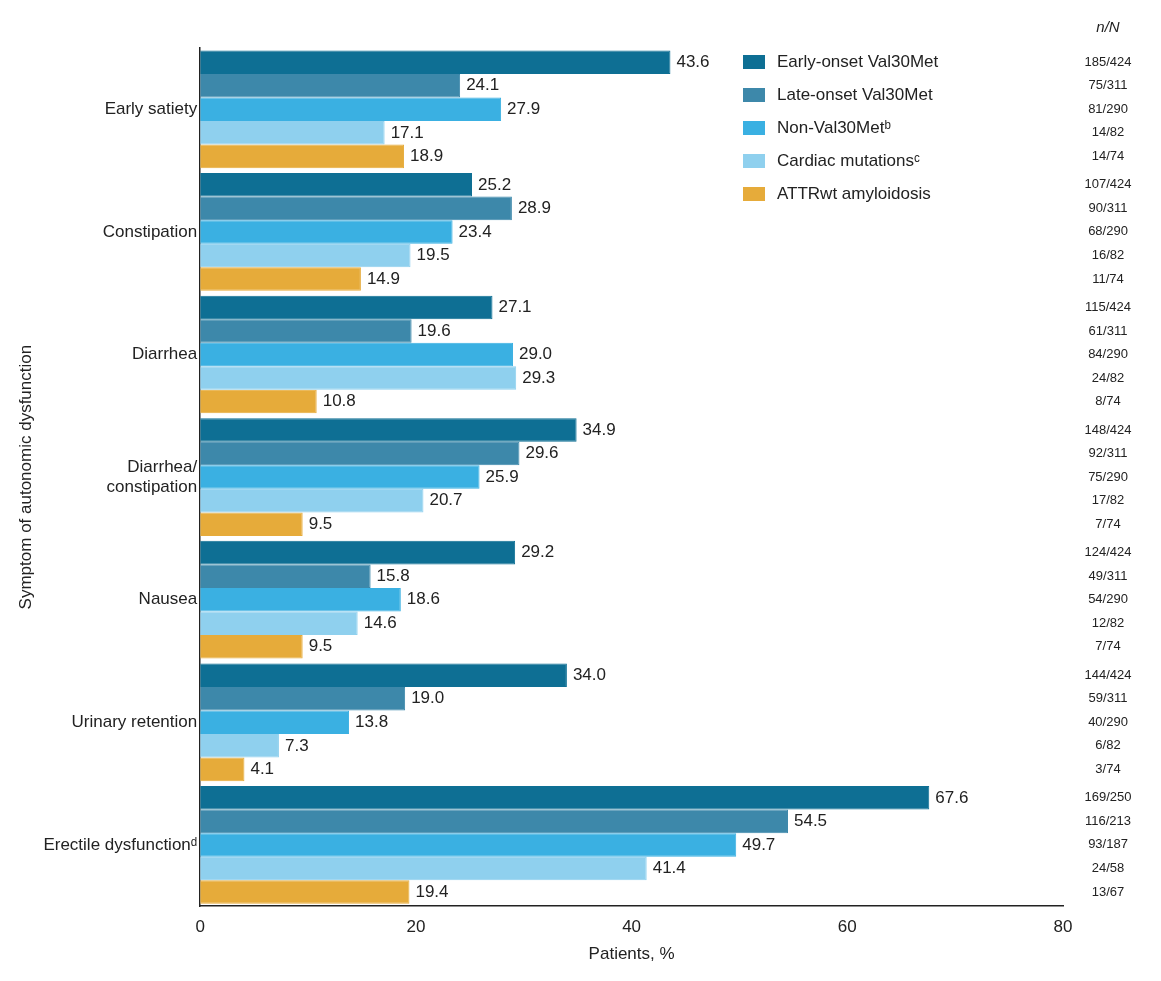 The width and height of the screenshot is (1161, 981). What do you see at coordinates (849, 160) in the screenshot?
I see `legend-label: Cardiac mutationsᶜ` at bounding box center [849, 160].